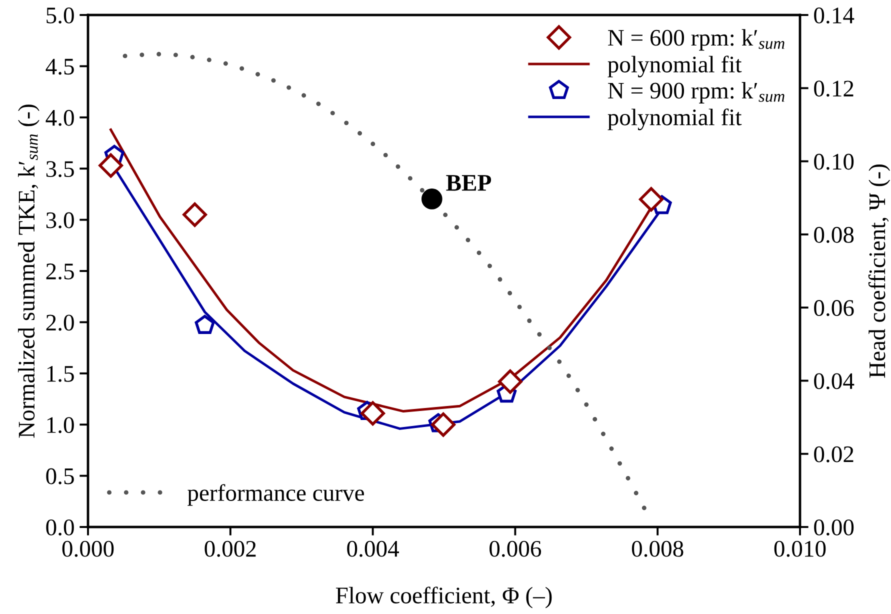 This screenshot has height=614, width=891. Describe the element at coordinates (88, 548) in the screenshot. I see `x-tick-label: 0.000` at that location.